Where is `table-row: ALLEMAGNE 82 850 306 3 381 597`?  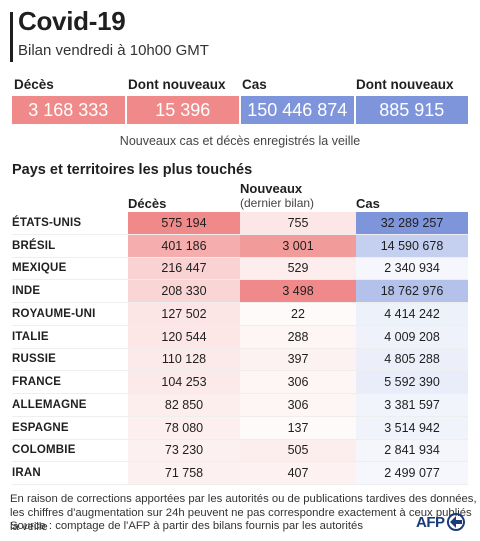
table-row: ALLEMAGNE 82 850 306 3 381 597 is located at coordinates (240, 405).